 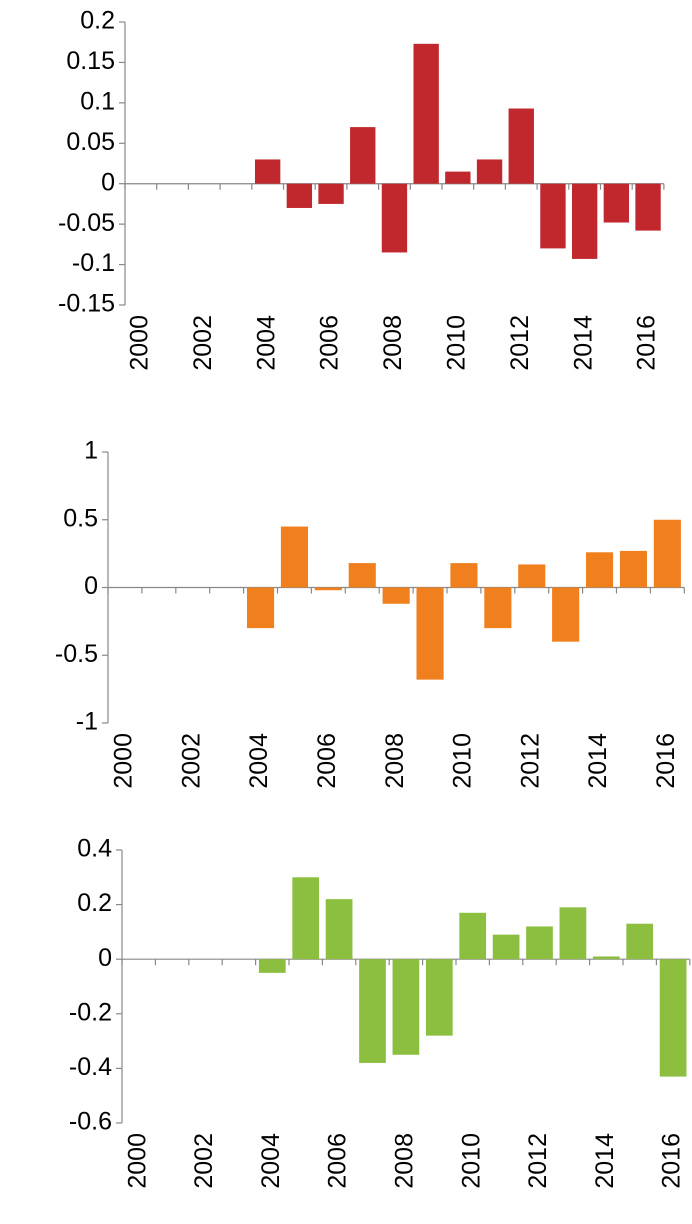 I want to click on y-tick-label: -1, so click(x=87, y=722).